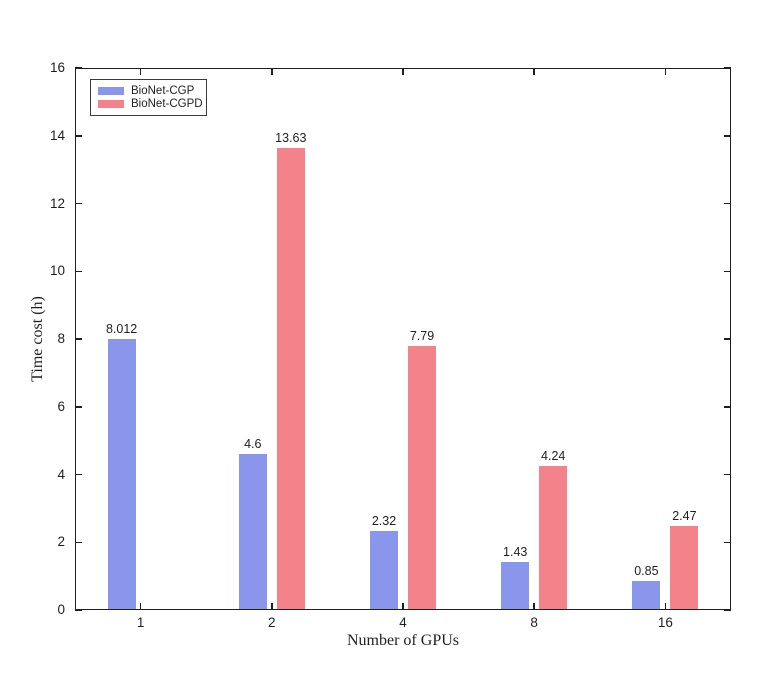 The width and height of the screenshot is (760, 679). I want to click on bar-bionet-cgpd-gpu4, so click(422, 478).